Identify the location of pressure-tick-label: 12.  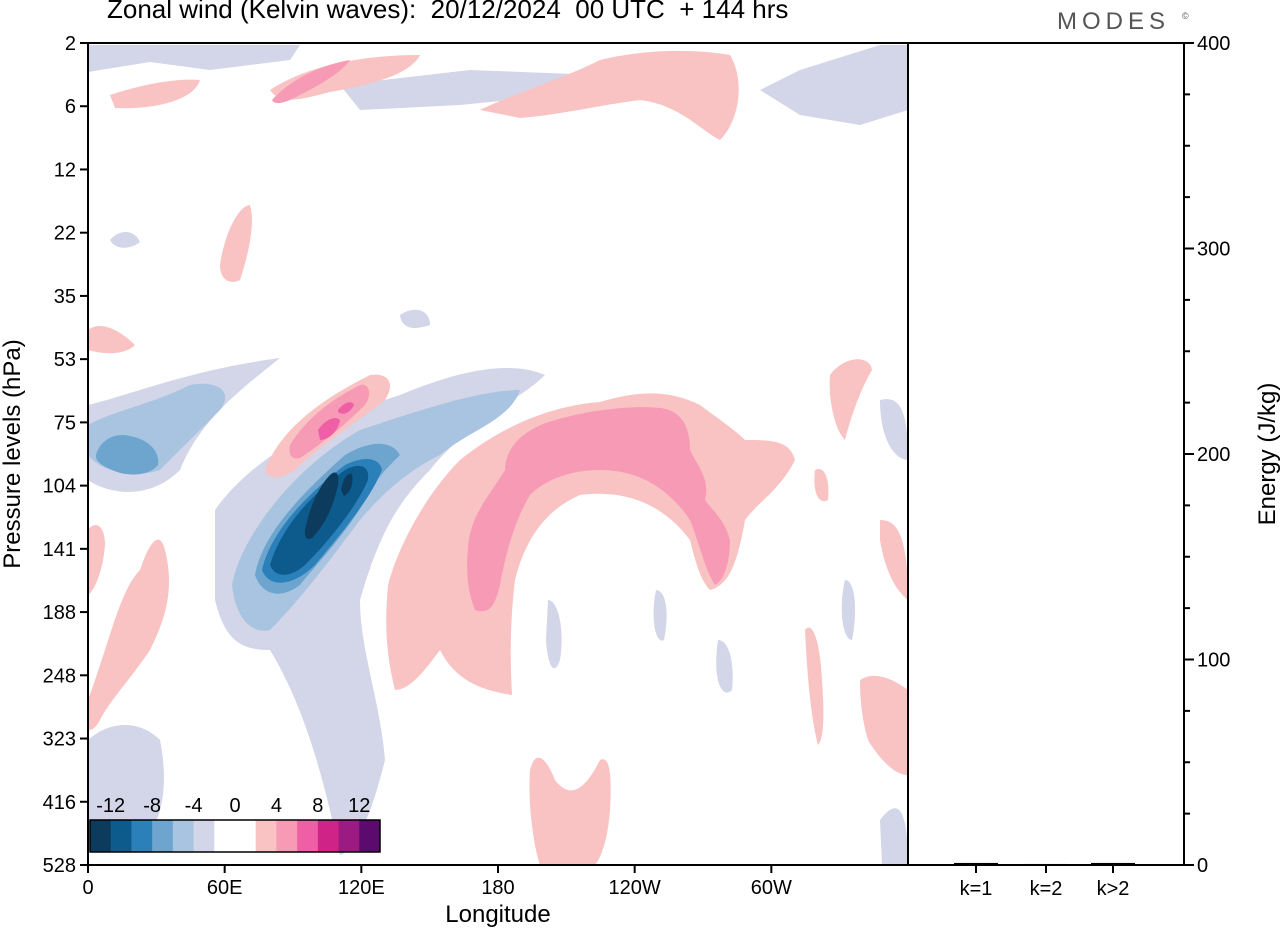
(65, 170).